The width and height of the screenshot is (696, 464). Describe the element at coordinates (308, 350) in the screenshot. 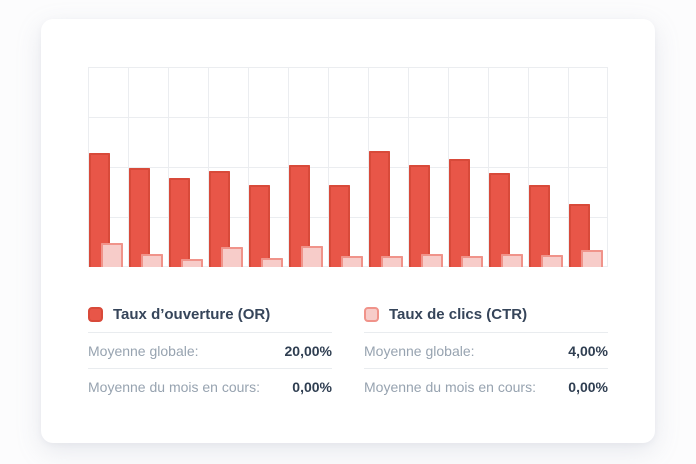

I see `stat-value: 20,00%` at that location.